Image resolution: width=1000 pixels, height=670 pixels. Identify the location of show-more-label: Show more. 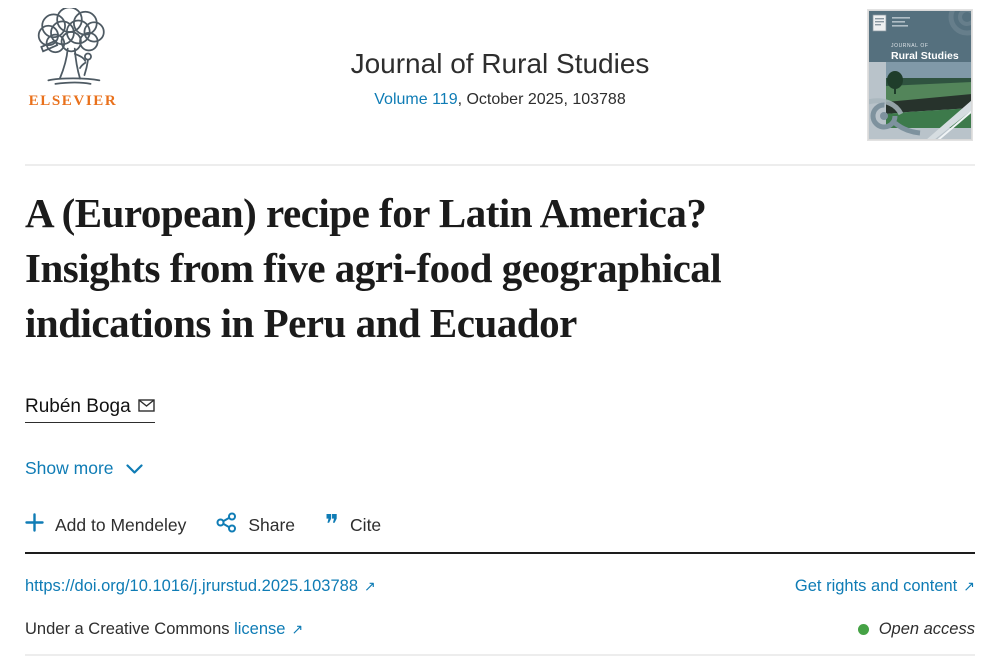
(69, 468).